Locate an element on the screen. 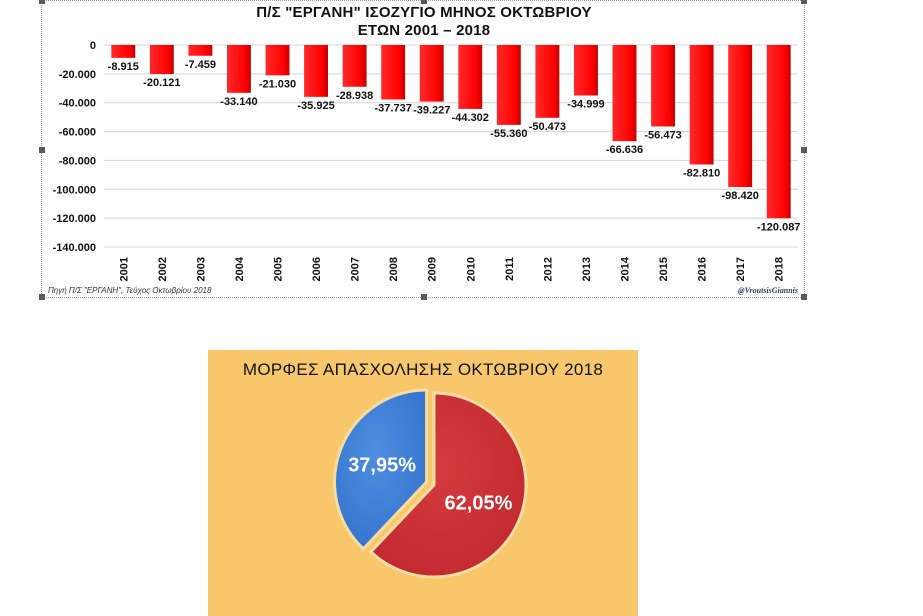 Image resolution: width=923 pixels, height=616 pixels. author-credit: @VroutsisGiannis is located at coordinates (767, 290).